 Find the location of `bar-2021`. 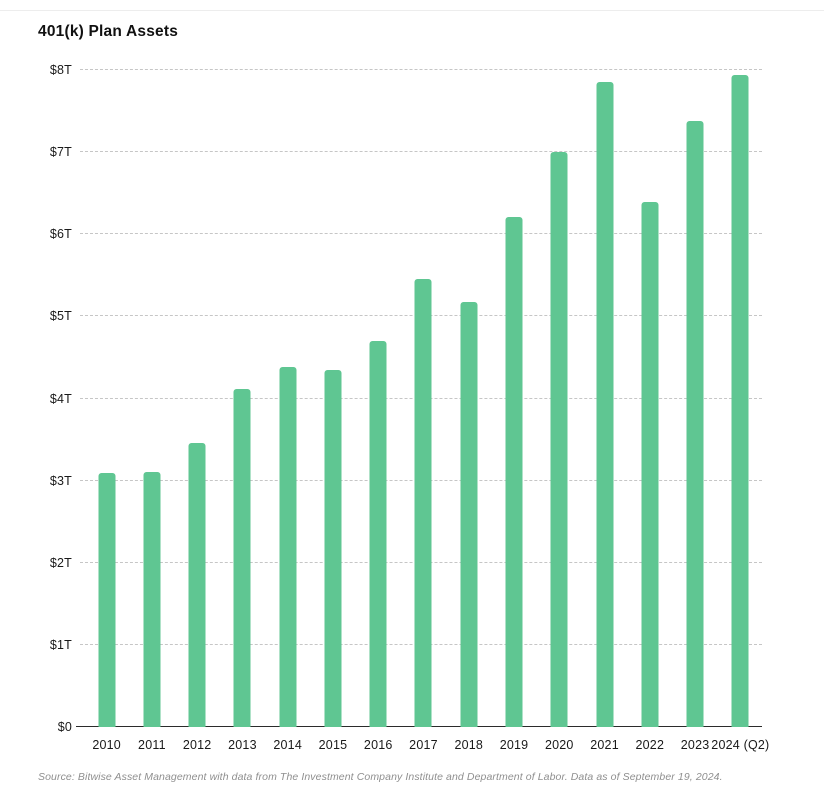

bar-2021 is located at coordinates (605, 404).